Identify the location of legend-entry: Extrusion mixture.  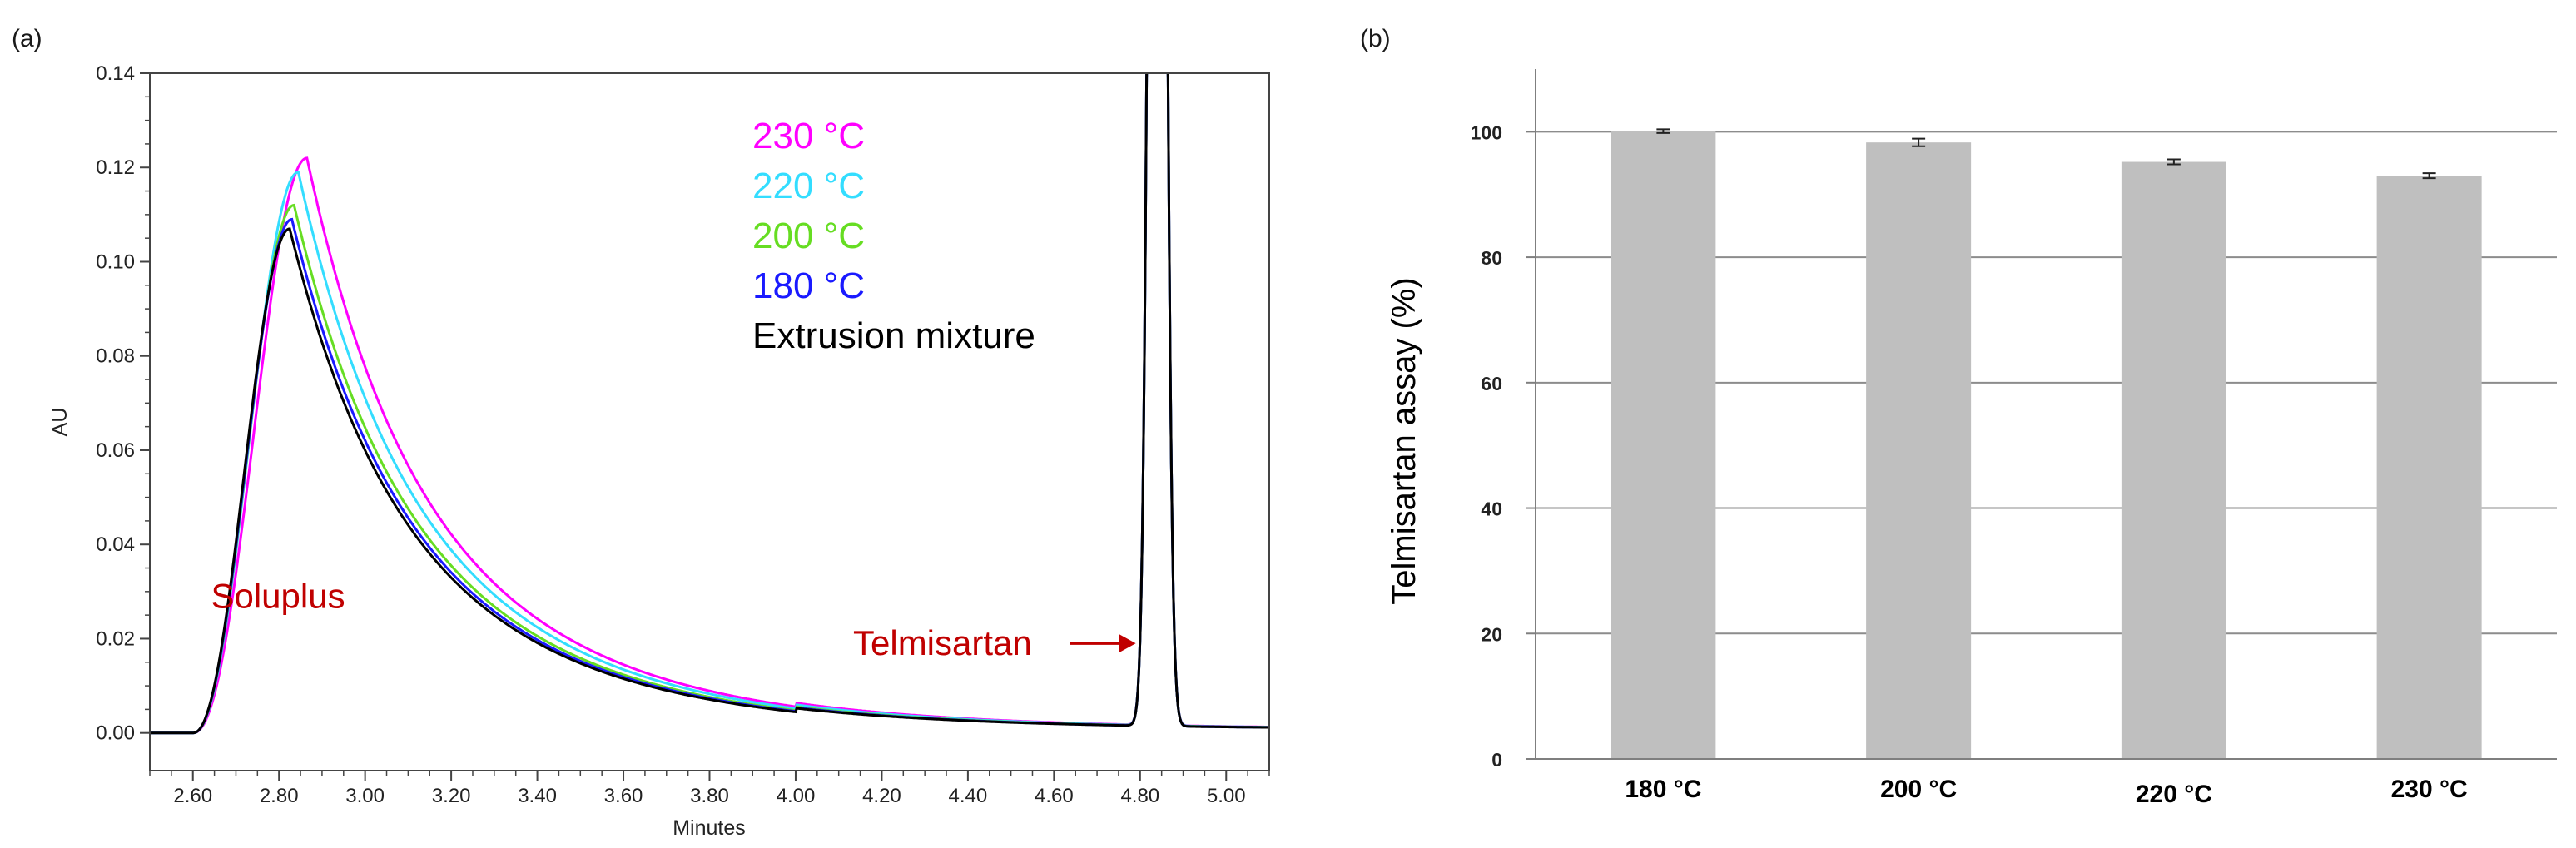
(893, 335).